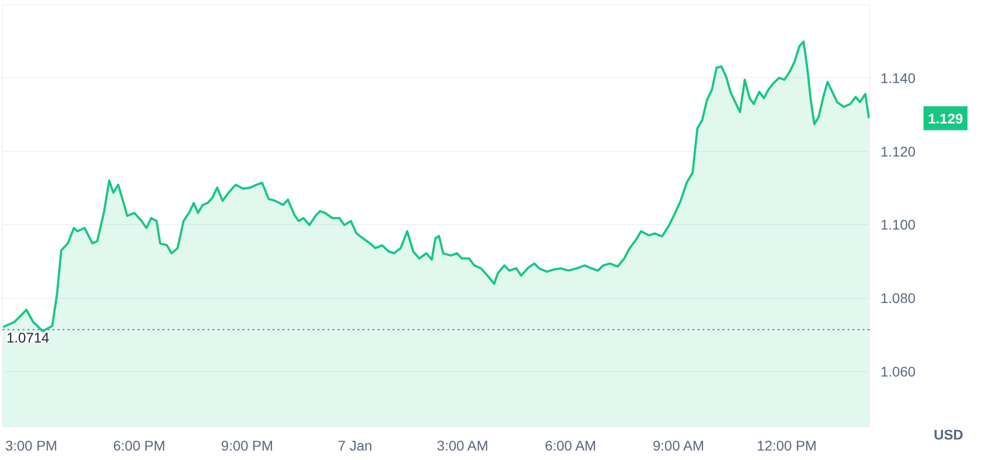 This screenshot has width=984, height=460. Describe the element at coordinates (570, 446) in the screenshot. I see `x-tick-label: 6:00 AM` at that location.